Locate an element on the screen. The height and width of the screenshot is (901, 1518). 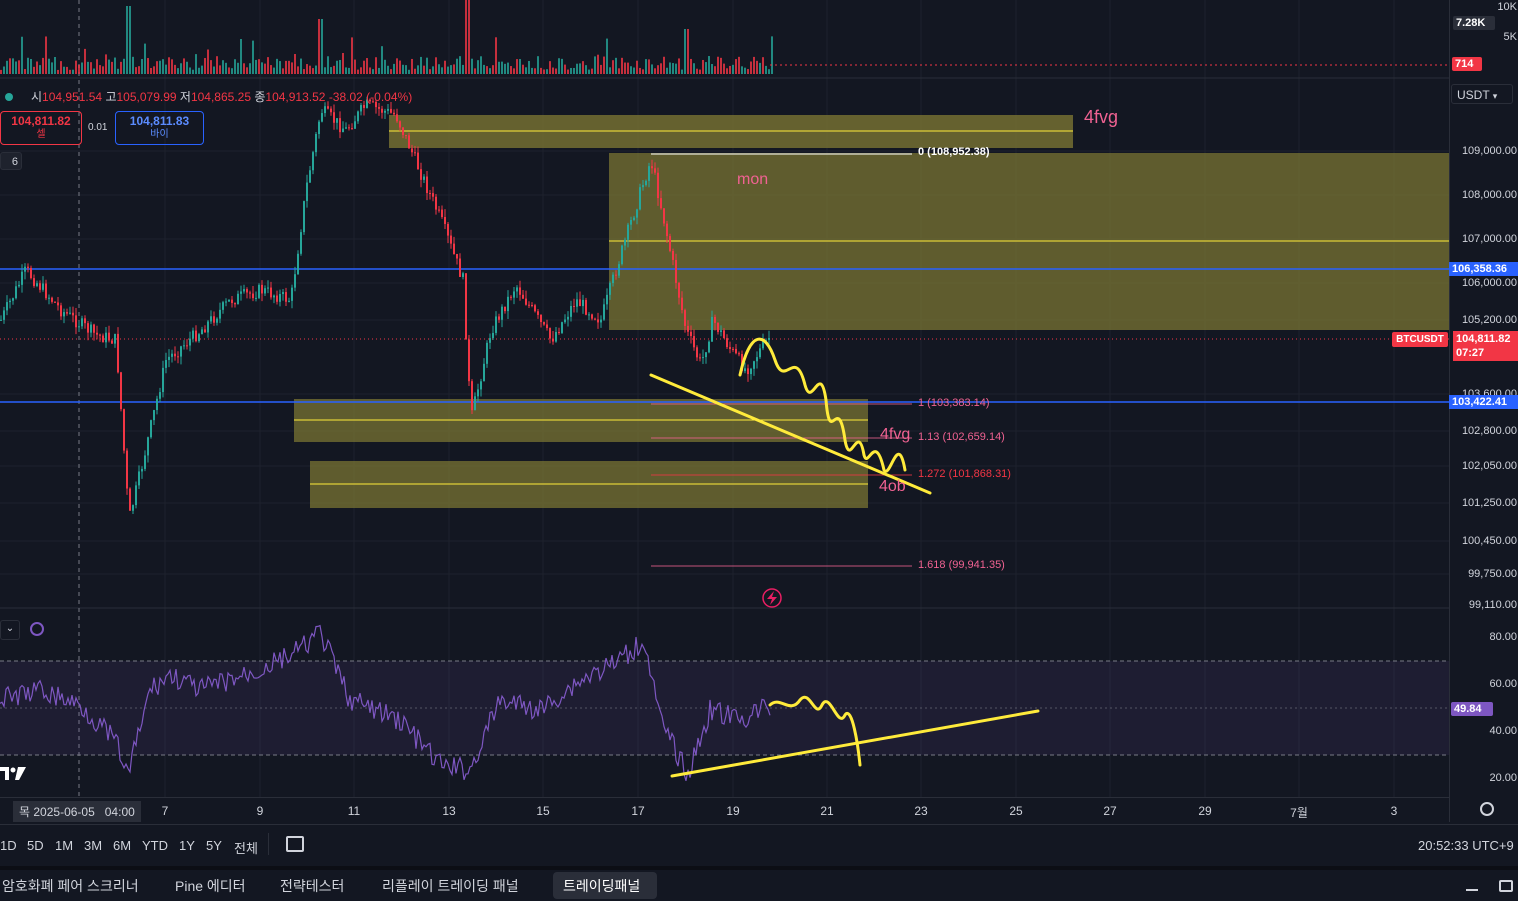
indicator-settings-icon is located at coordinates (37, 629).